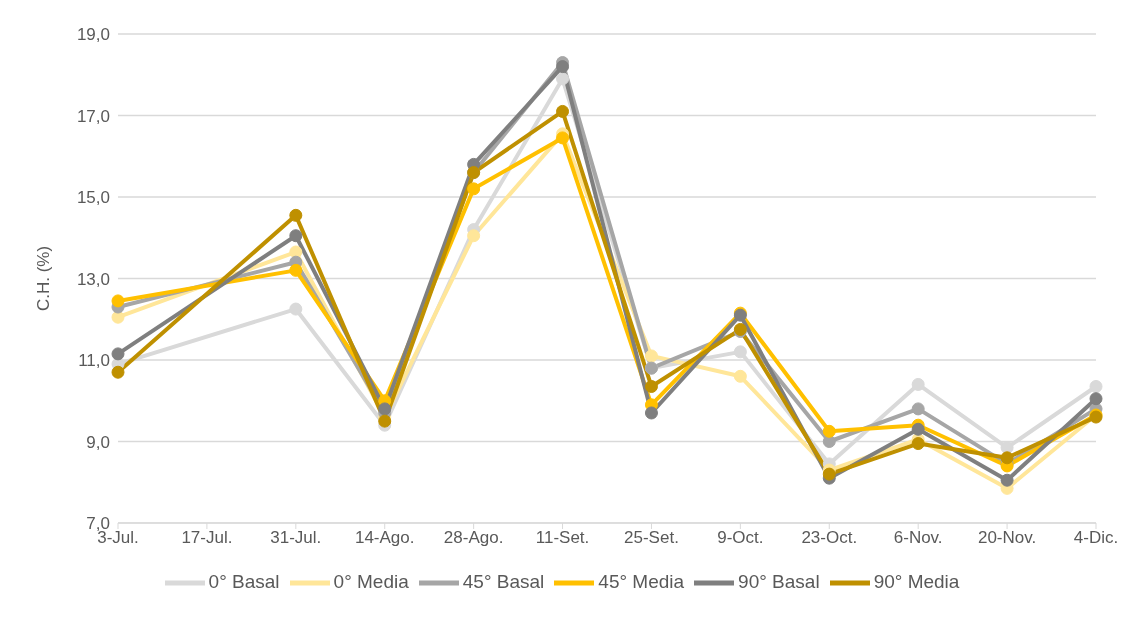 This screenshot has height=621, width=1134. I want to click on legend-label: 45° Basal, so click(503, 582).